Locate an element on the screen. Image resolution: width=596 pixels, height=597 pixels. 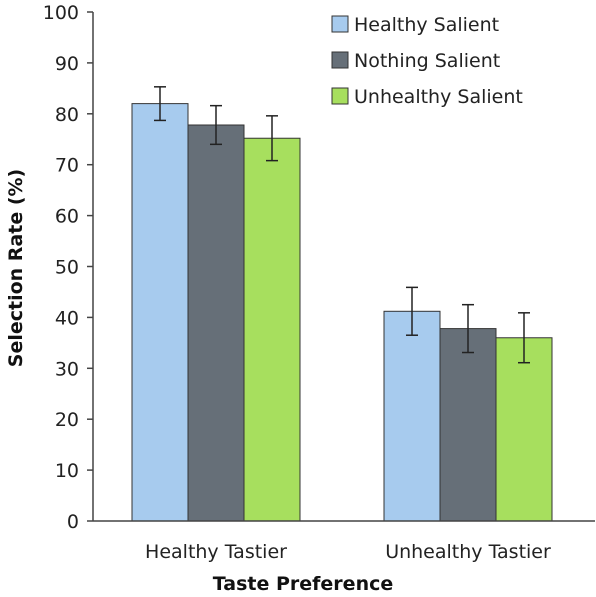
y-tick-label: 10 is located at coordinates (67, 471).